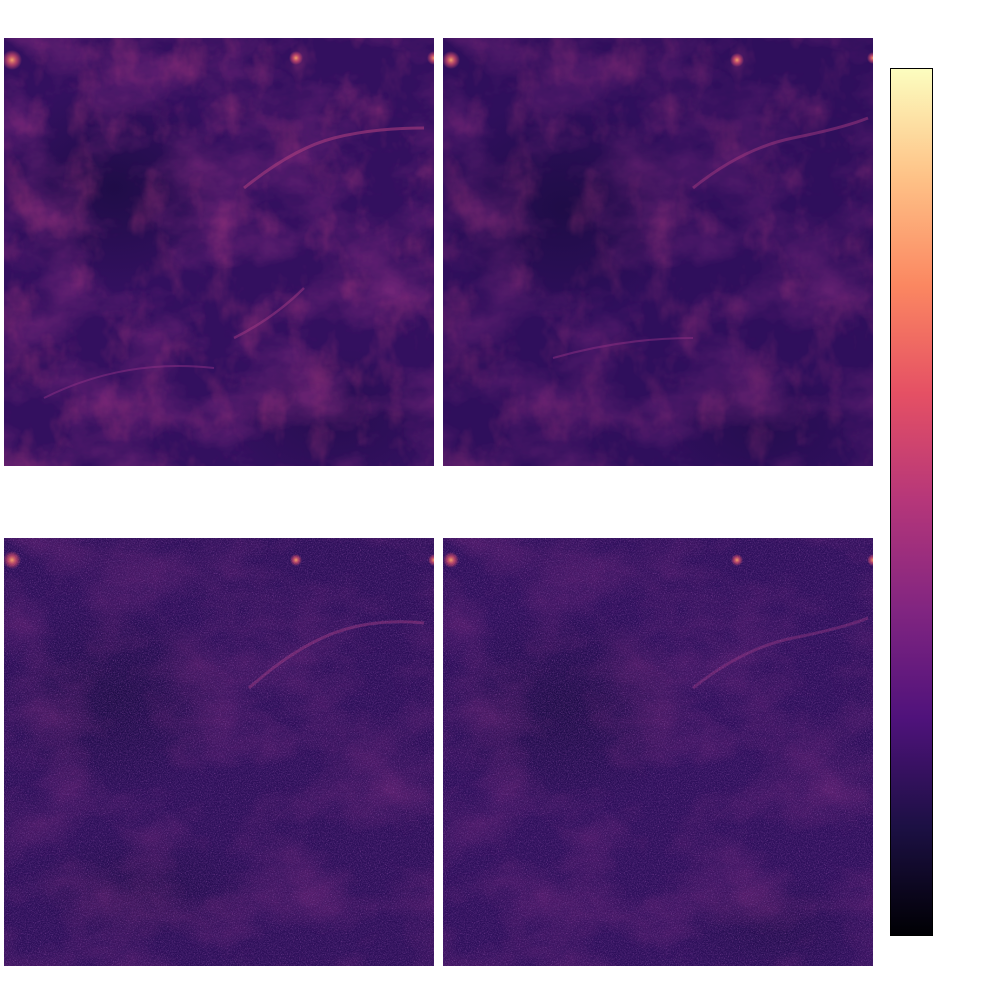 The height and width of the screenshot is (1000, 1000). I want to click on colorbar, so click(911, 502).